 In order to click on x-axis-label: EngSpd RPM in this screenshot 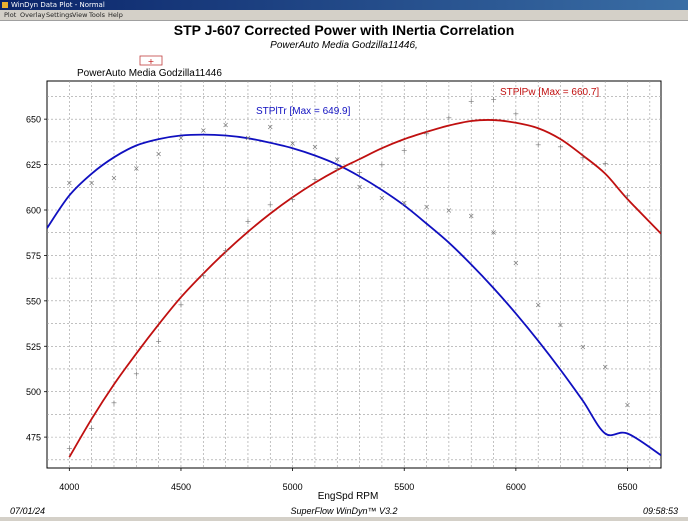, I will do `click(348, 496)`.